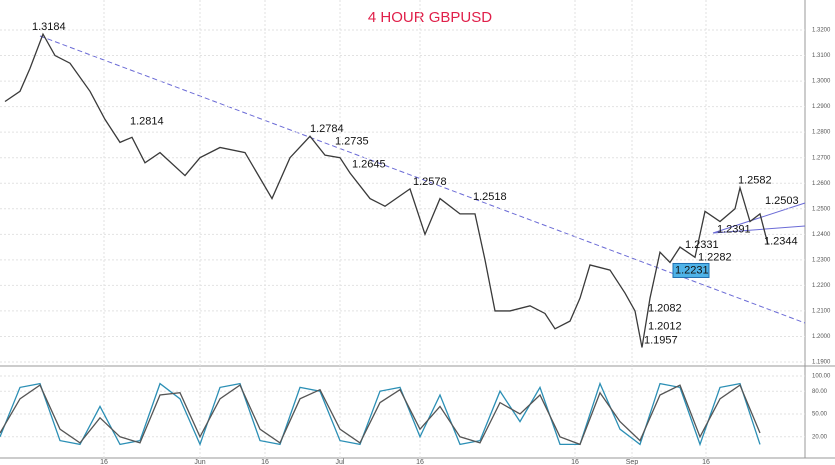 Image resolution: width=835 pixels, height=465 pixels. What do you see at coordinates (352, 142) in the screenshot?
I see `price-label: 1.2735` at bounding box center [352, 142].